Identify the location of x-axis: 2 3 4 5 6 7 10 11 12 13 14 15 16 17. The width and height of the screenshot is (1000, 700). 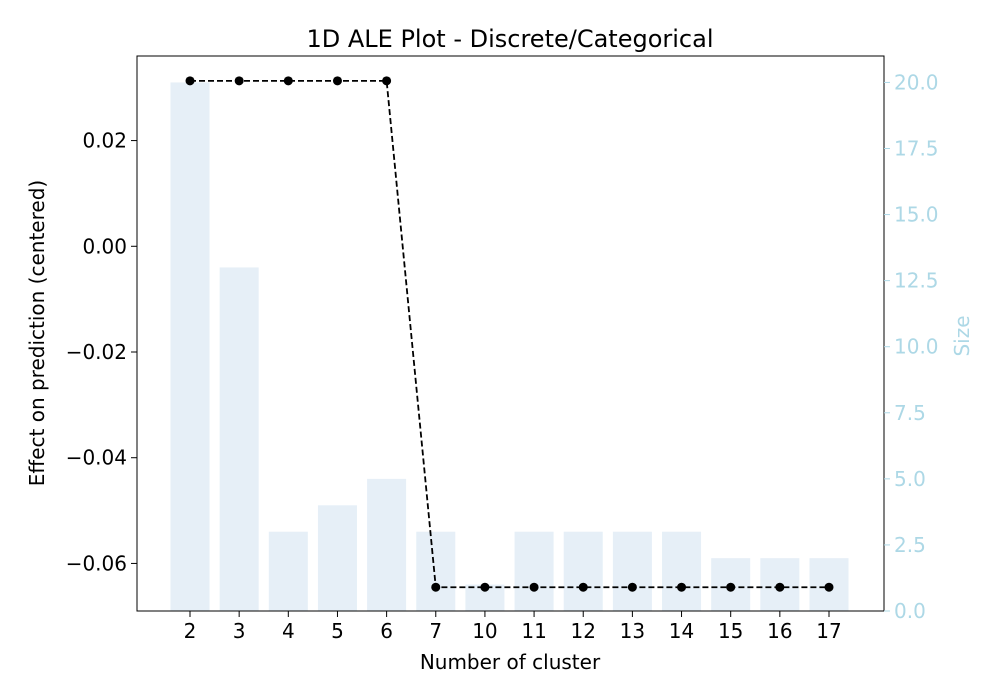
(513, 627).